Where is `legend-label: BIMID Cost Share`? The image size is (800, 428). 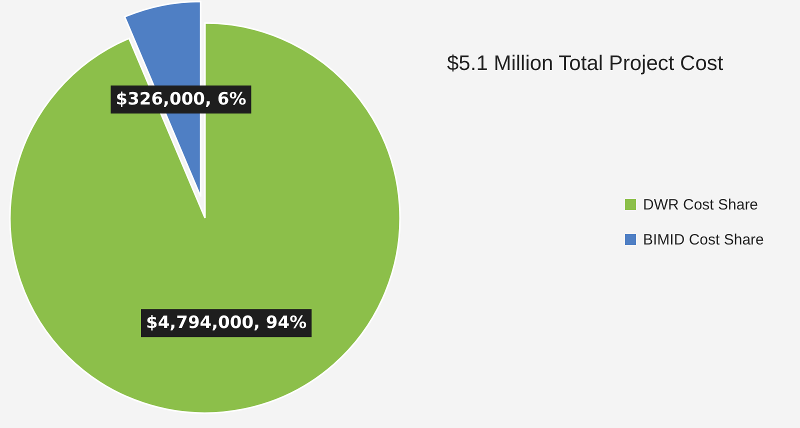 legend-label: BIMID Cost Share is located at coordinates (703, 240).